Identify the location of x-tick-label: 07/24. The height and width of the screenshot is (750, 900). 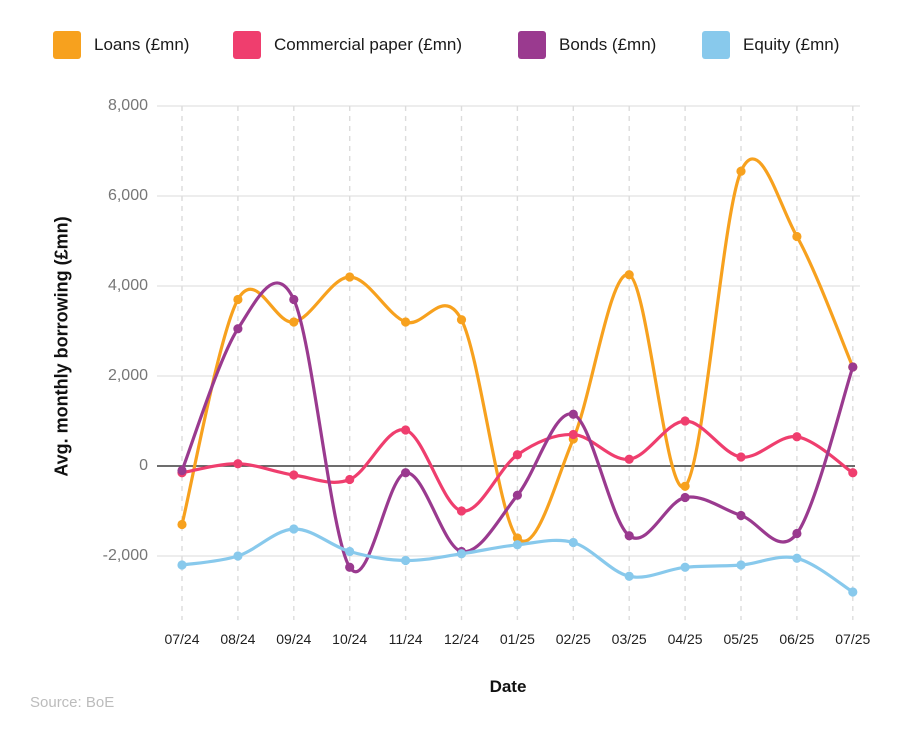
(182, 639).